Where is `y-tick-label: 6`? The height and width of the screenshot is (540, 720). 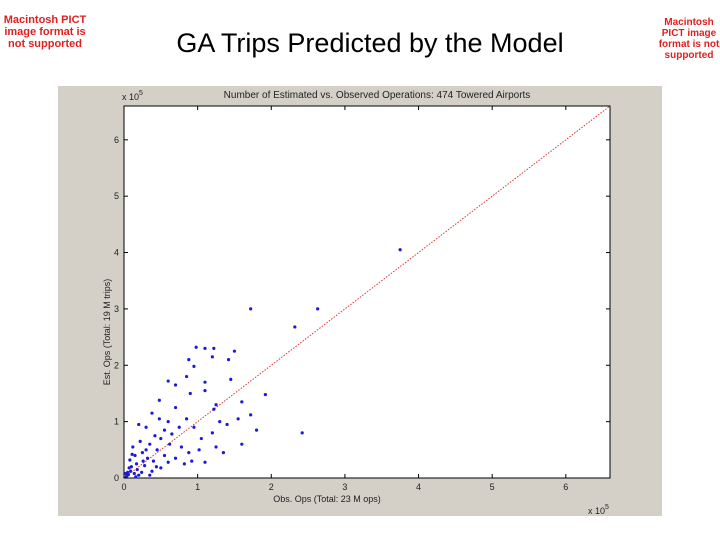
y-tick-label: 6 is located at coordinates (116, 140).